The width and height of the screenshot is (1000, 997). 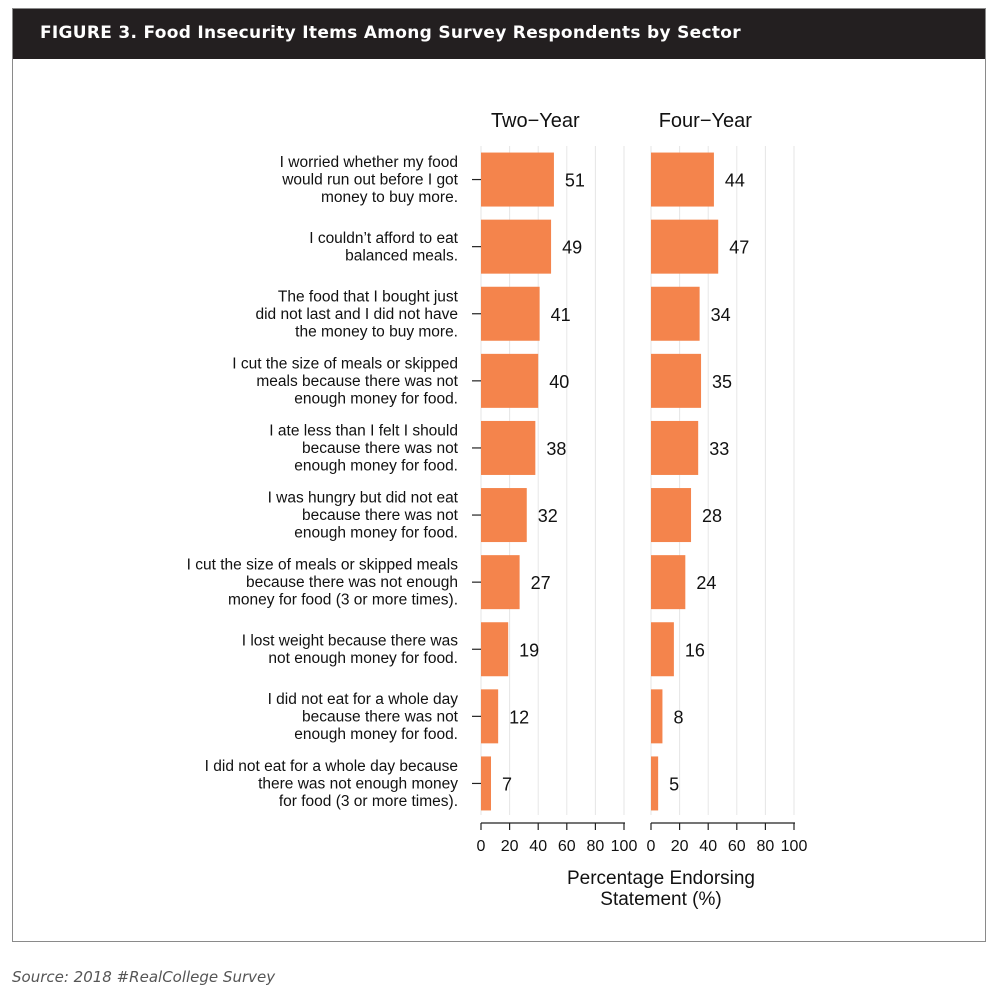 What do you see at coordinates (343, 600) in the screenshot?
I see `category-label: money for food (3 or more times).` at bounding box center [343, 600].